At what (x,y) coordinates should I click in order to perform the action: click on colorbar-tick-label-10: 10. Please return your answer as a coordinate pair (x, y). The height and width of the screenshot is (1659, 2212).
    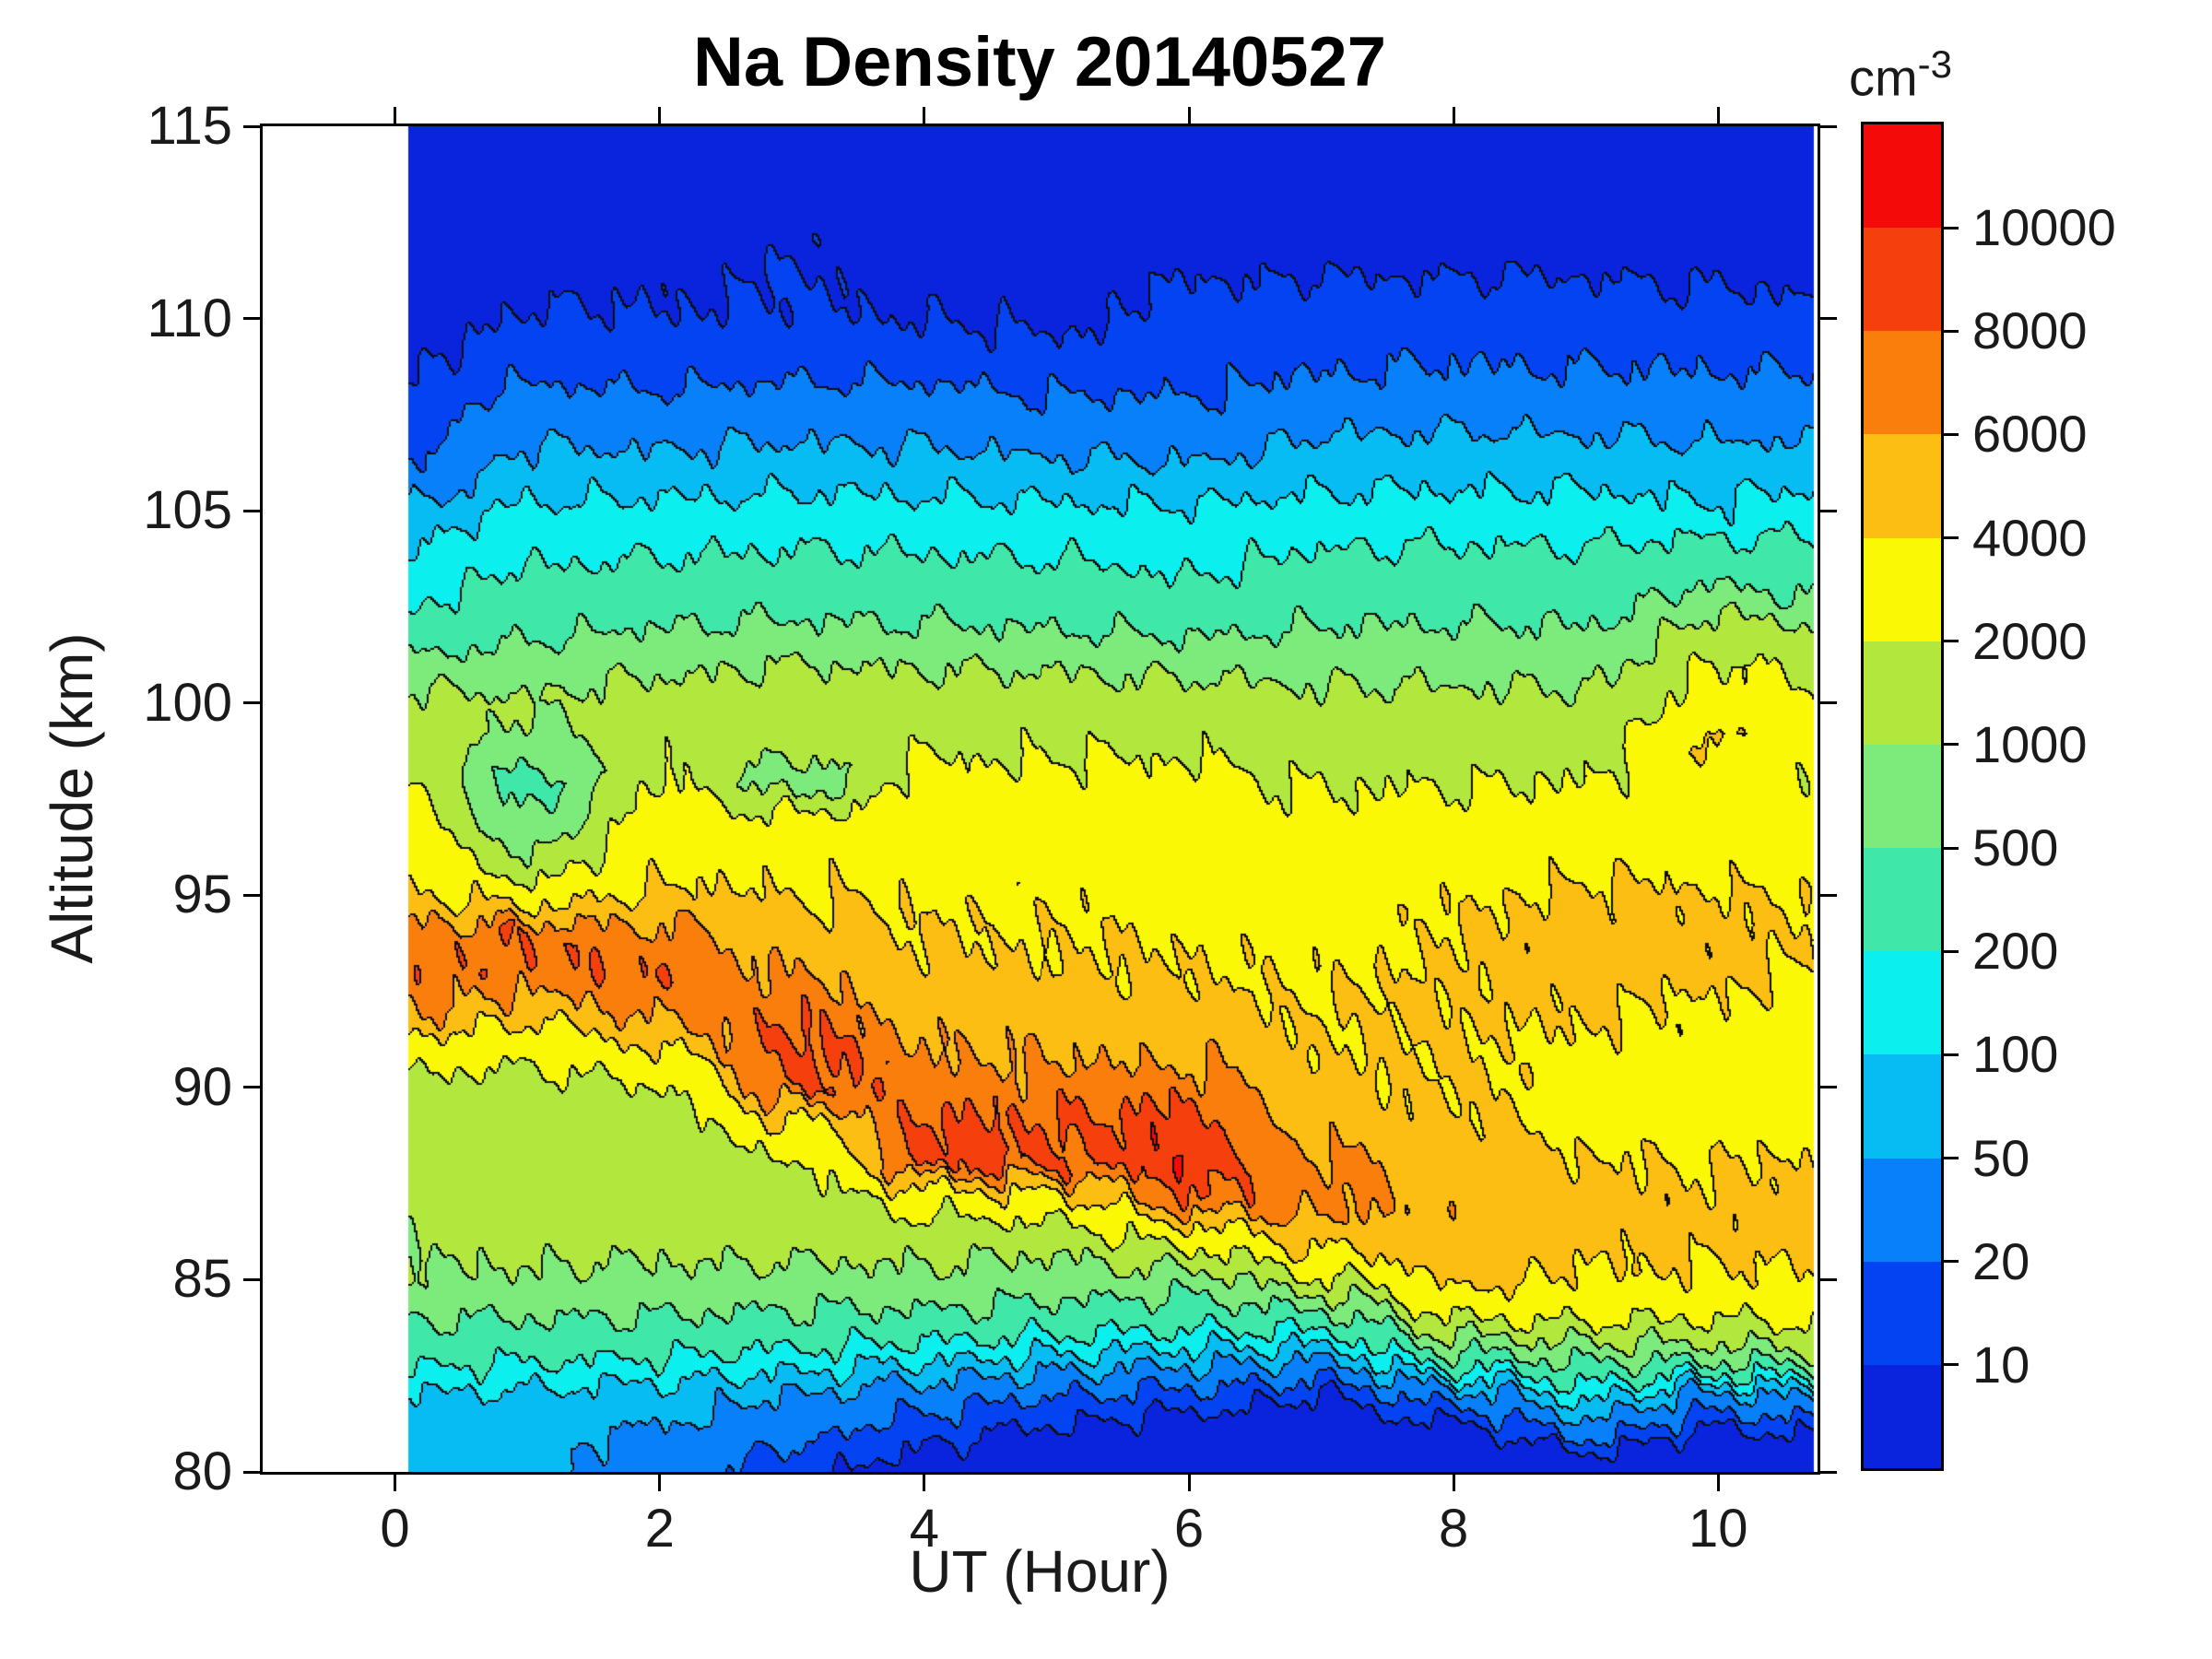
    Looking at the image, I should click on (2001, 1364).